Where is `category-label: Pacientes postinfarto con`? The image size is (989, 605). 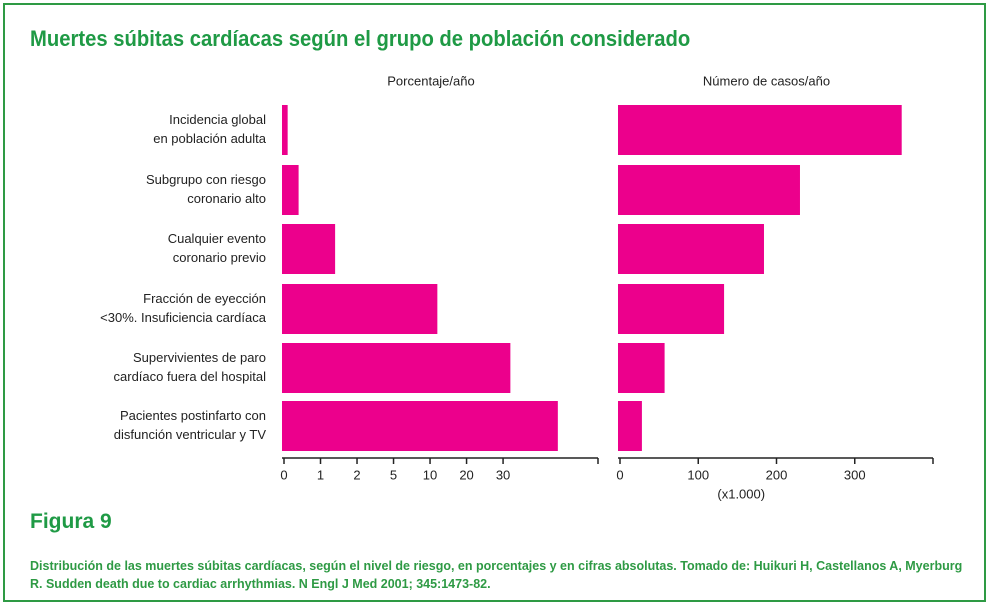
category-label: Pacientes postinfarto con is located at coordinates (193, 415).